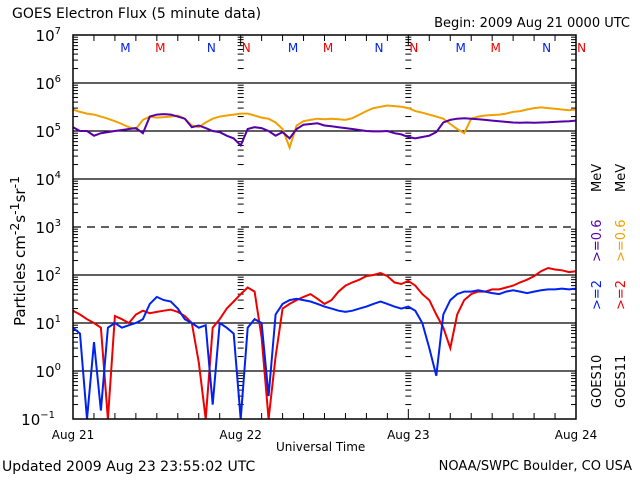  Describe the element at coordinates (48, 35) in the screenshot. I see `y-tick-label: 10⁷` at that location.